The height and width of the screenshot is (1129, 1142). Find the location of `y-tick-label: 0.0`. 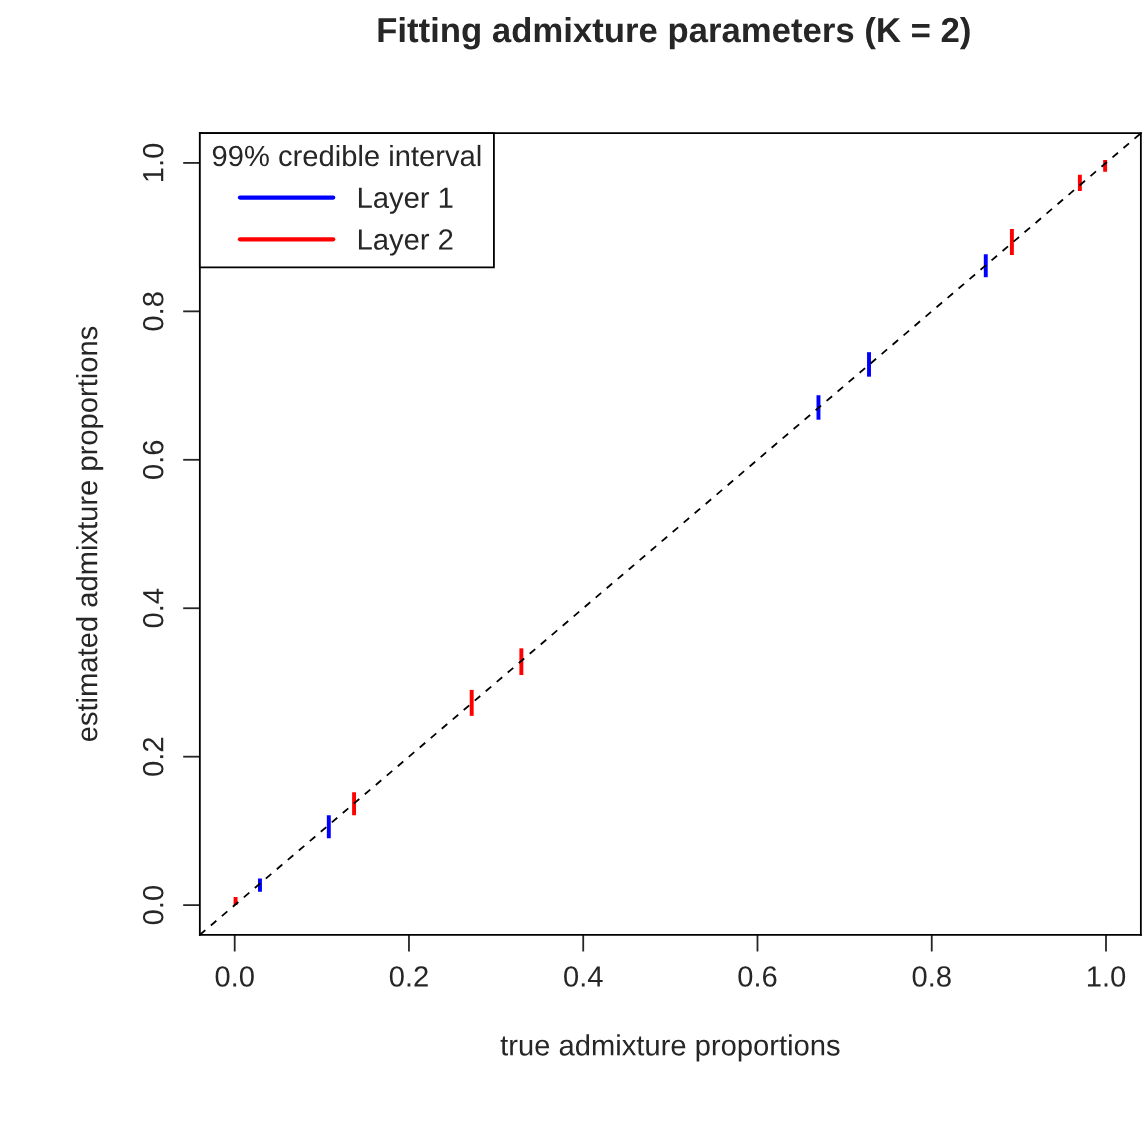

y-tick-label: 0.0 is located at coordinates (153, 905).